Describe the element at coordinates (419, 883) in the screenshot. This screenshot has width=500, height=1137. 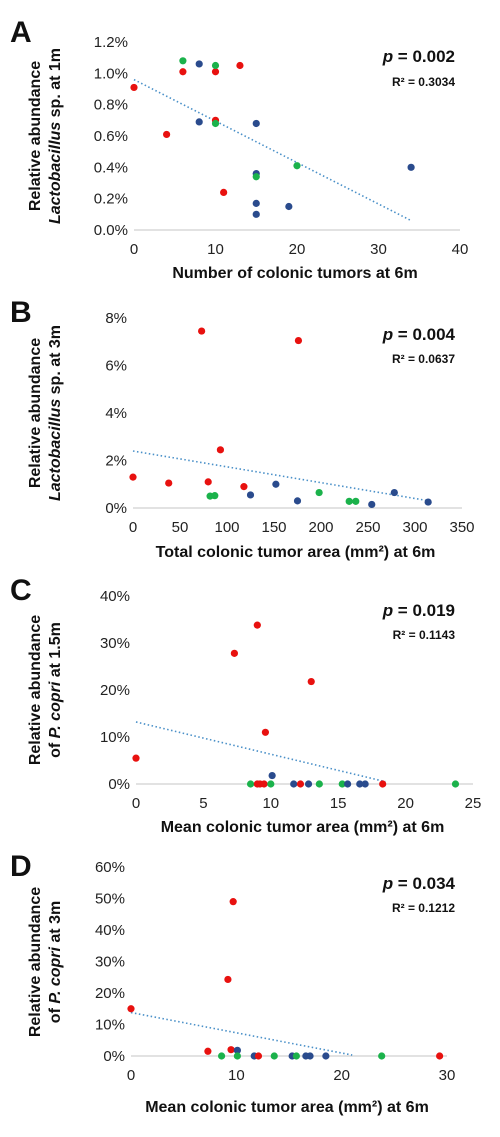
I see `p-value-label: p = 0.034` at that location.